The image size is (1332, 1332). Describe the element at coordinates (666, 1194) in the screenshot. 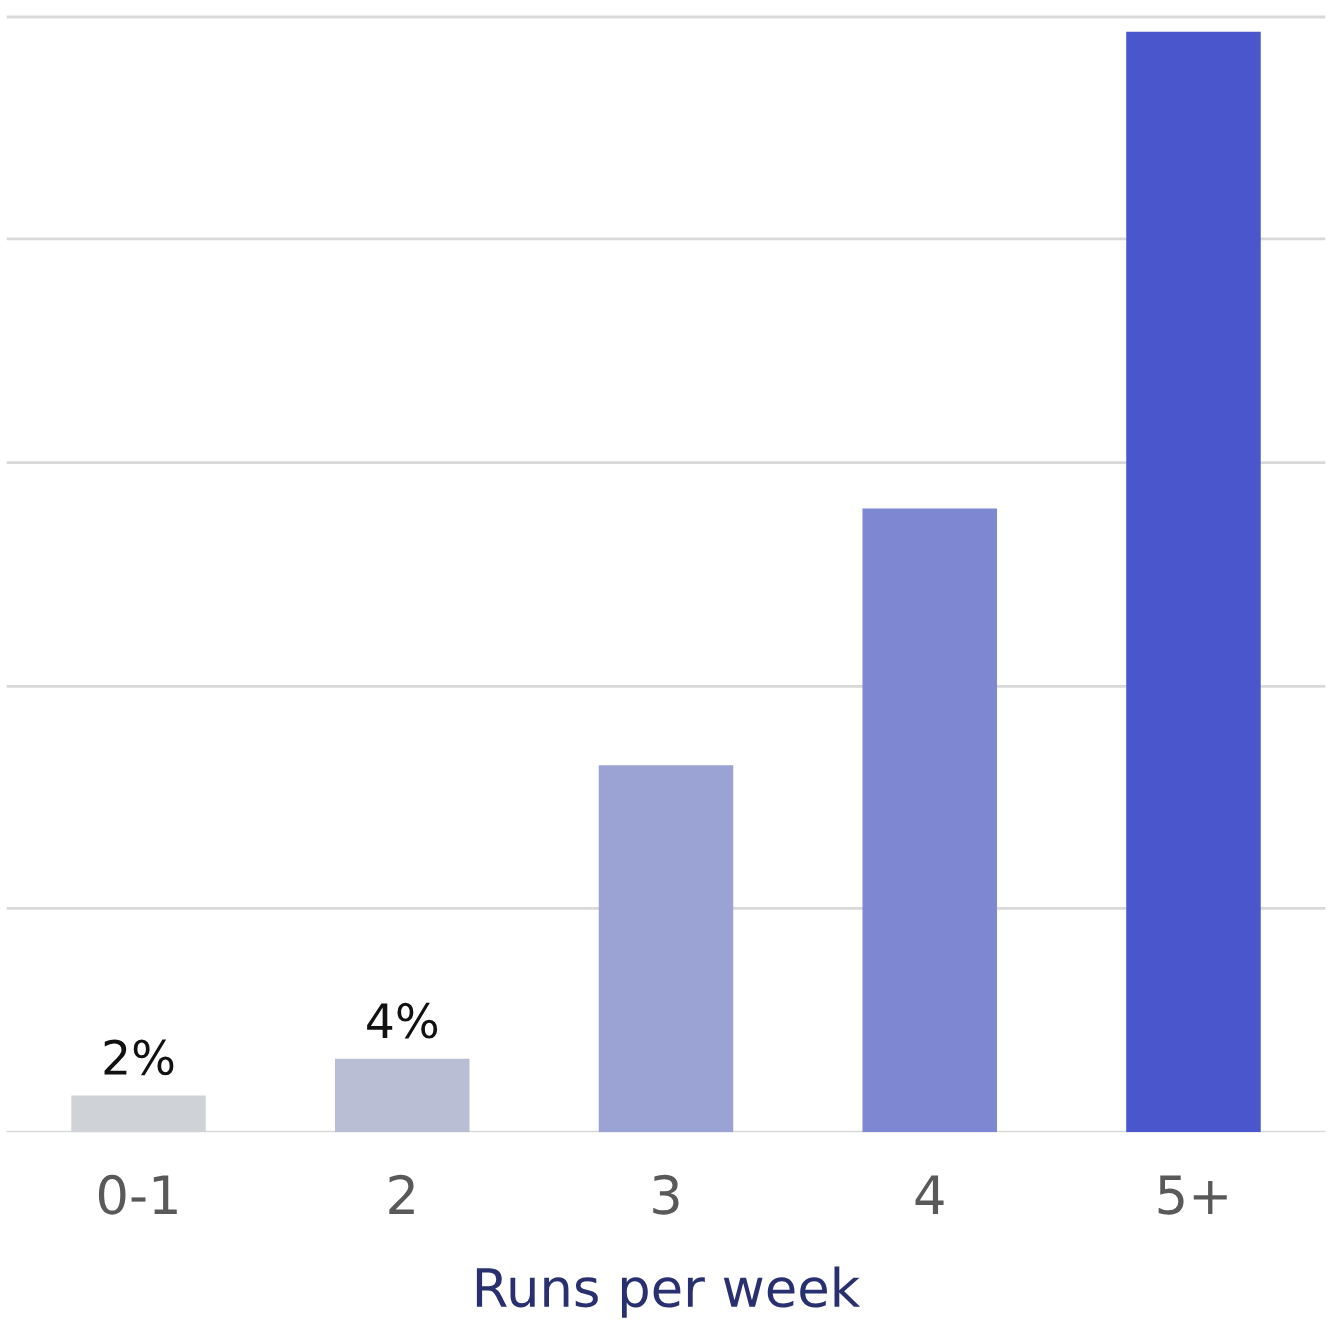

I see `x-tick-label: 3` at that location.